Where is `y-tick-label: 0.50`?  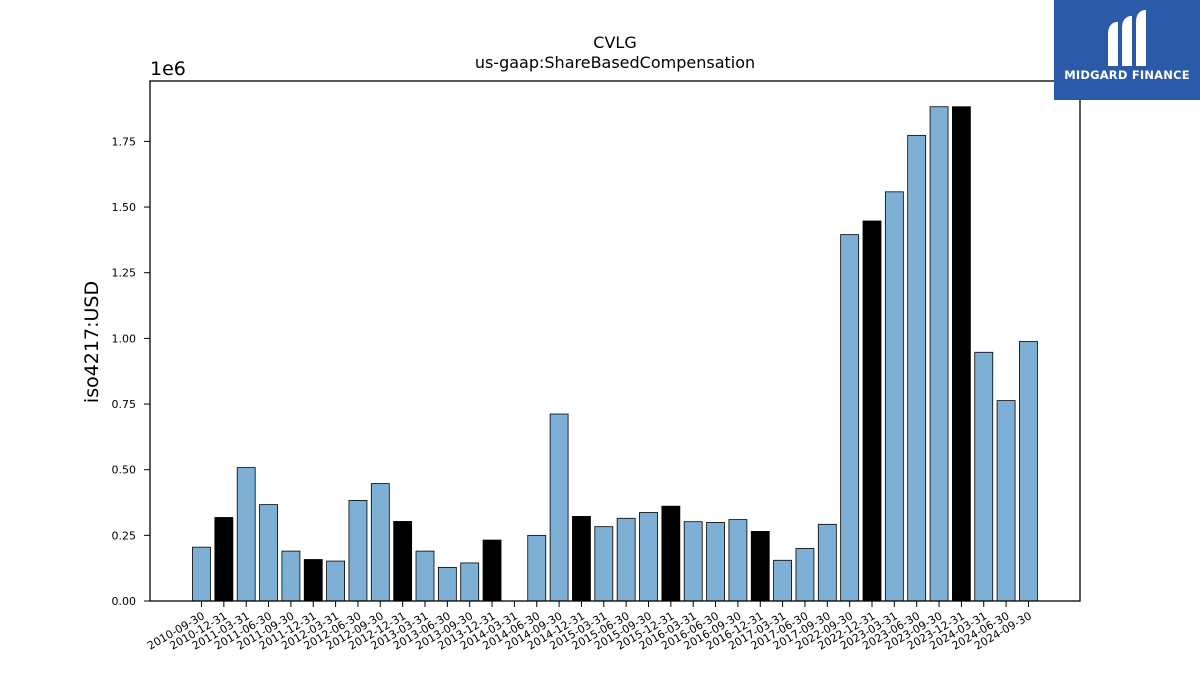
y-tick-label: 0.50 is located at coordinates (124, 470).